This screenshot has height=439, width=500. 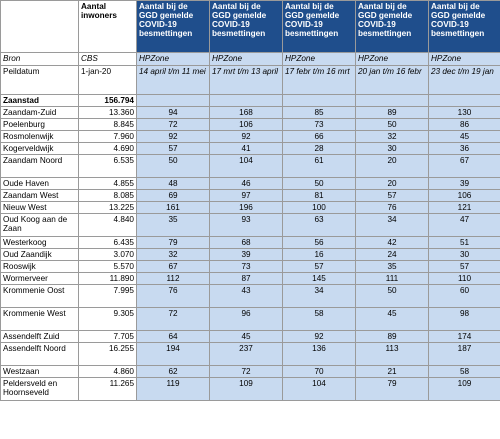 I want to click on besmettingen-cell: 30, so click(x=392, y=149).